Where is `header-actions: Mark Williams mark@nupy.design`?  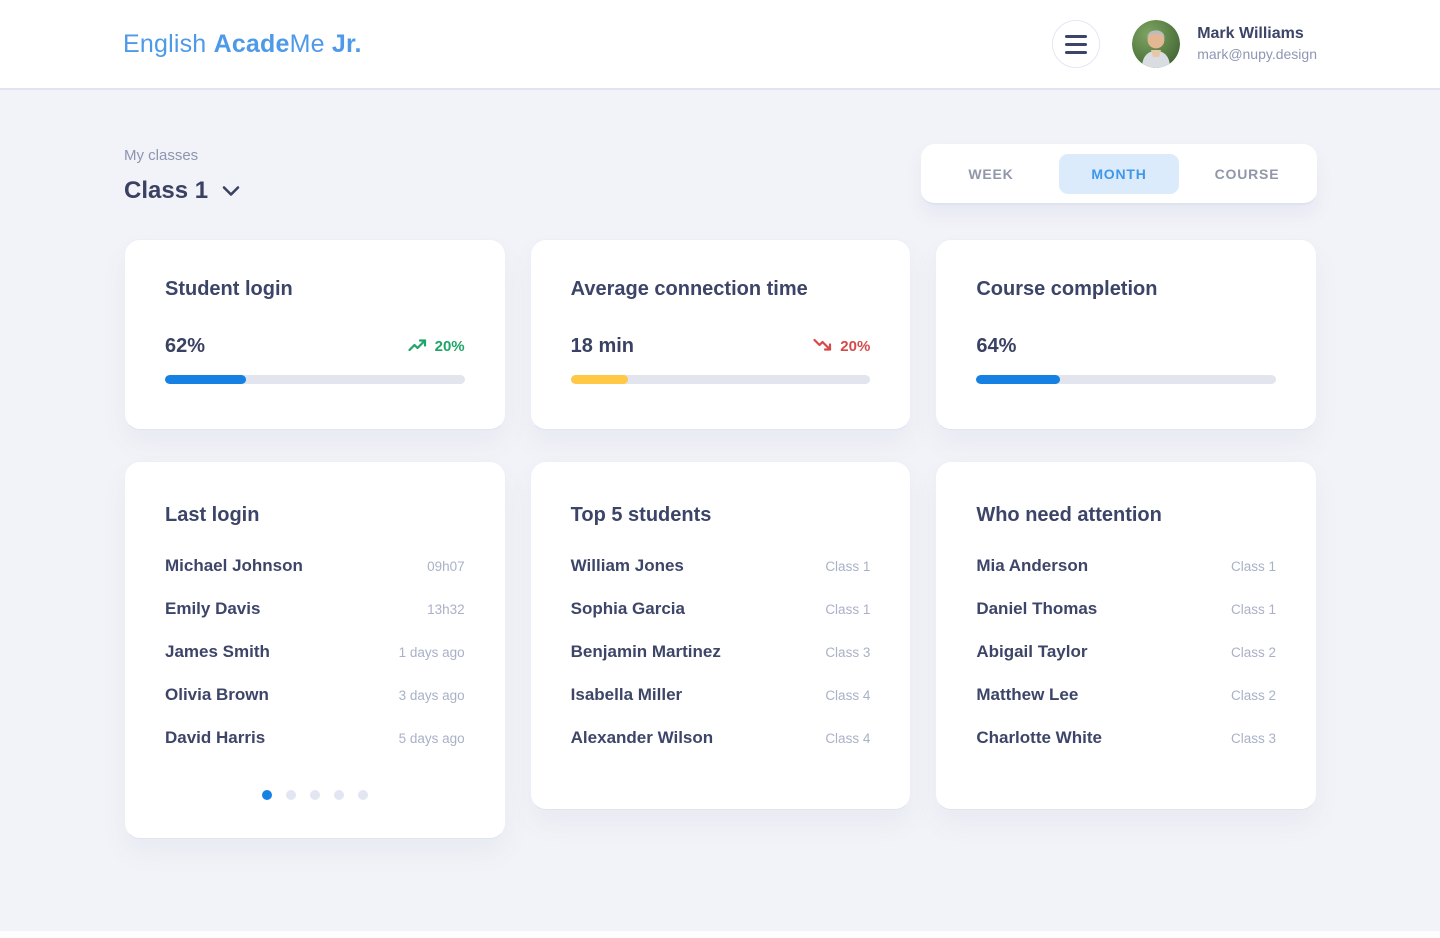
header-actions: Mark Williams mark@nupy.design is located at coordinates (1184, 44).